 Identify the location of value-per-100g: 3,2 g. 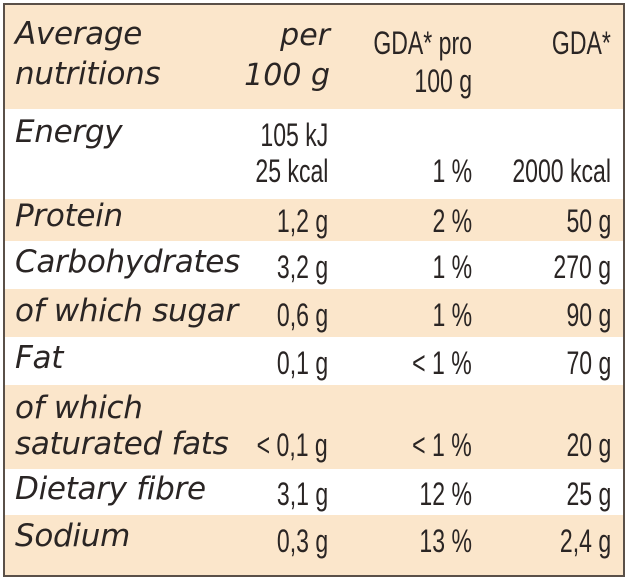
(302, 267).